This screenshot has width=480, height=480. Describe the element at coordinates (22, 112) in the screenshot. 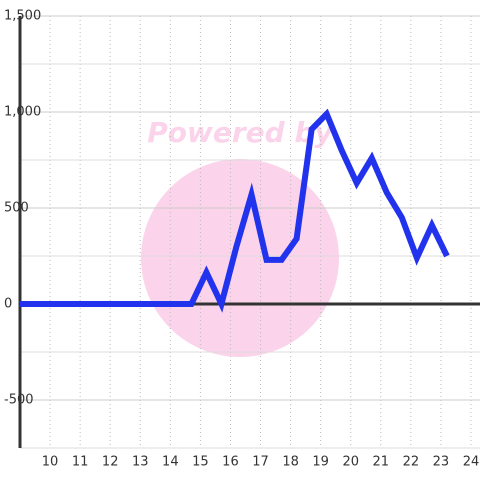

I see `y-tick-label: 1,000` at that location.